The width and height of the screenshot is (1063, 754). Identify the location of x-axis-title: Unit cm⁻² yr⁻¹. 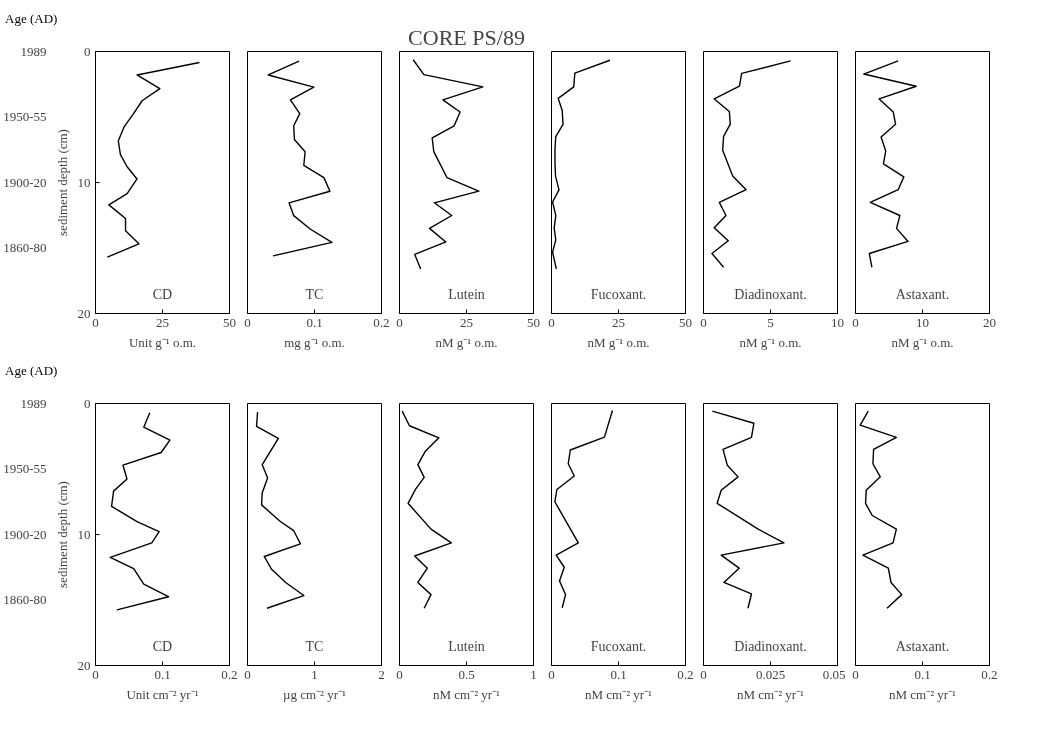
(162, 694).